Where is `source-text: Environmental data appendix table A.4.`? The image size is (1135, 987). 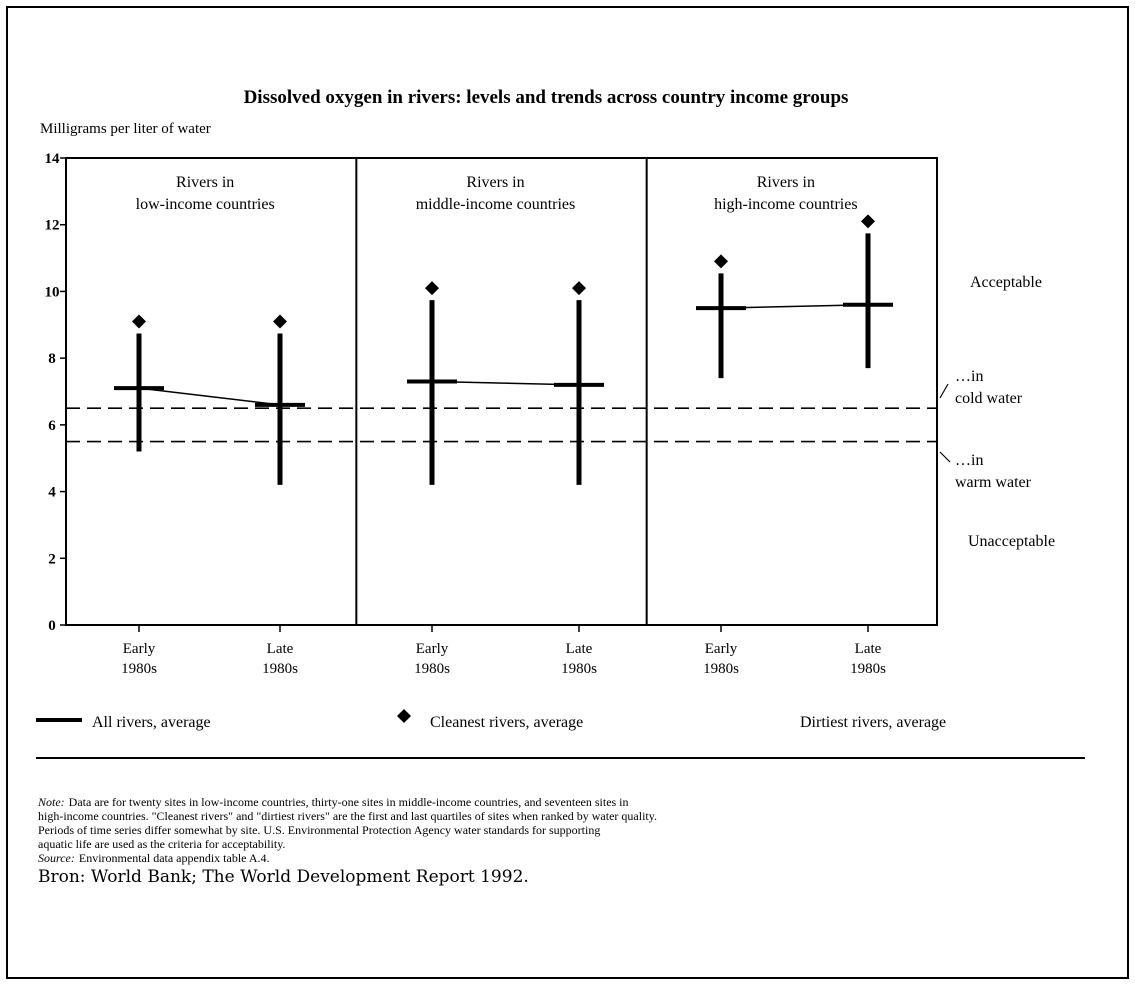 source-text: Environmental data appendix table A.4. is located at coordinates (174, 858).